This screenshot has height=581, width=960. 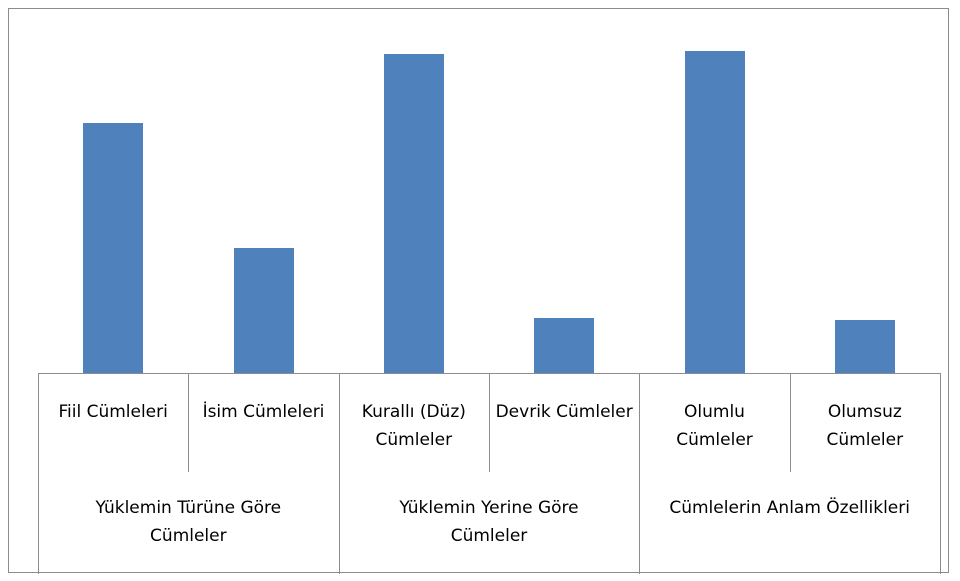 I want to click on x-tick-label: İsim Cümleleri, so click(x=263, y=412).